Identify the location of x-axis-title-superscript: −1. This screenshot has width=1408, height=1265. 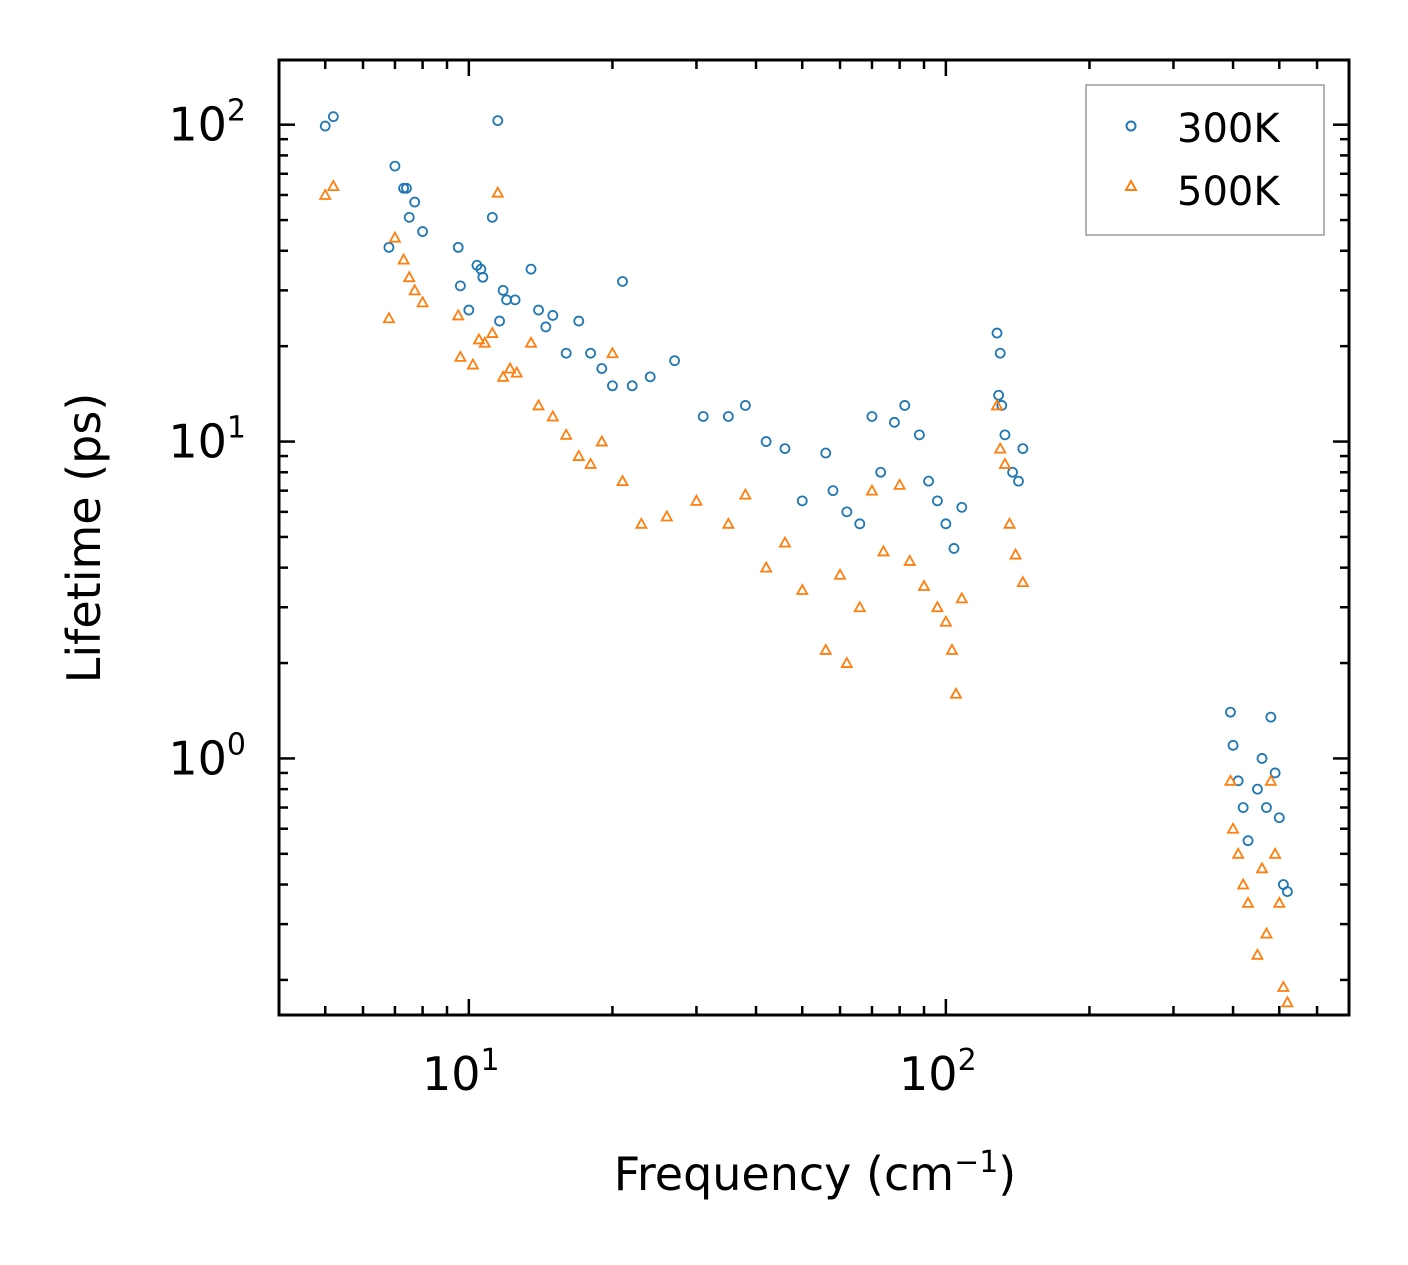
(976, 1162).